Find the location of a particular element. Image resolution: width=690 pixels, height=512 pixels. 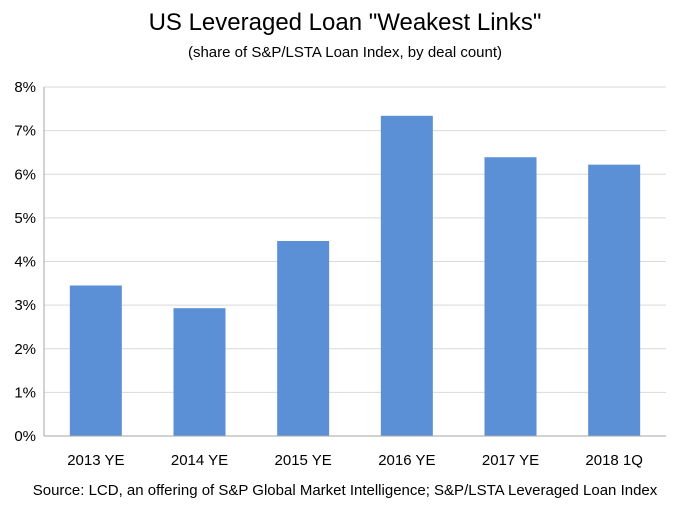

y-tick-label: 7% is located at coordinates (25, 131).